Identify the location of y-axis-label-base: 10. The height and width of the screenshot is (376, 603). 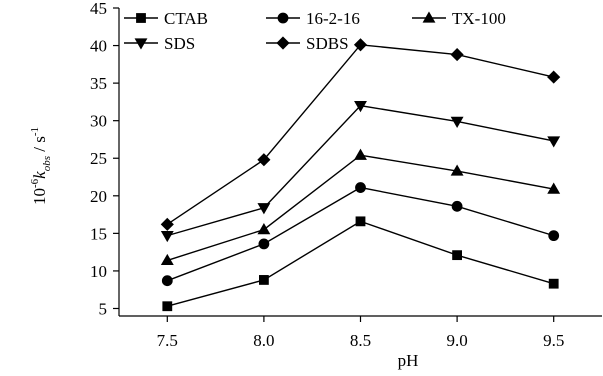
(39, 196).